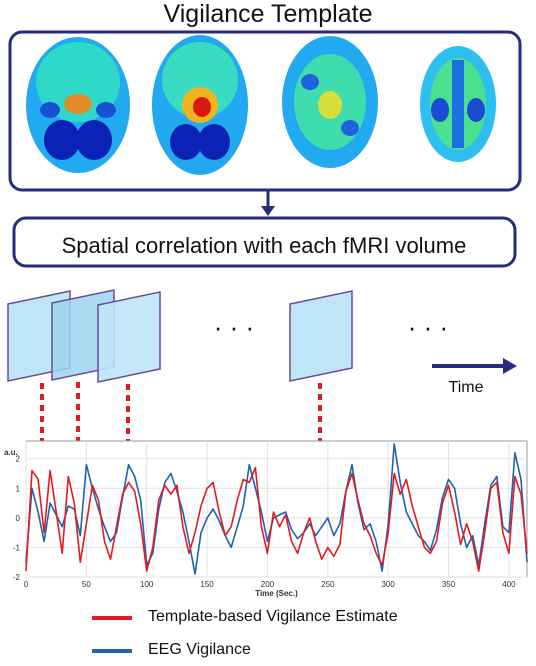  What do you see at coordinates (18, 518) in the screenshot?
I see `y-tick-label: 0` at bounding box center [18, 518].